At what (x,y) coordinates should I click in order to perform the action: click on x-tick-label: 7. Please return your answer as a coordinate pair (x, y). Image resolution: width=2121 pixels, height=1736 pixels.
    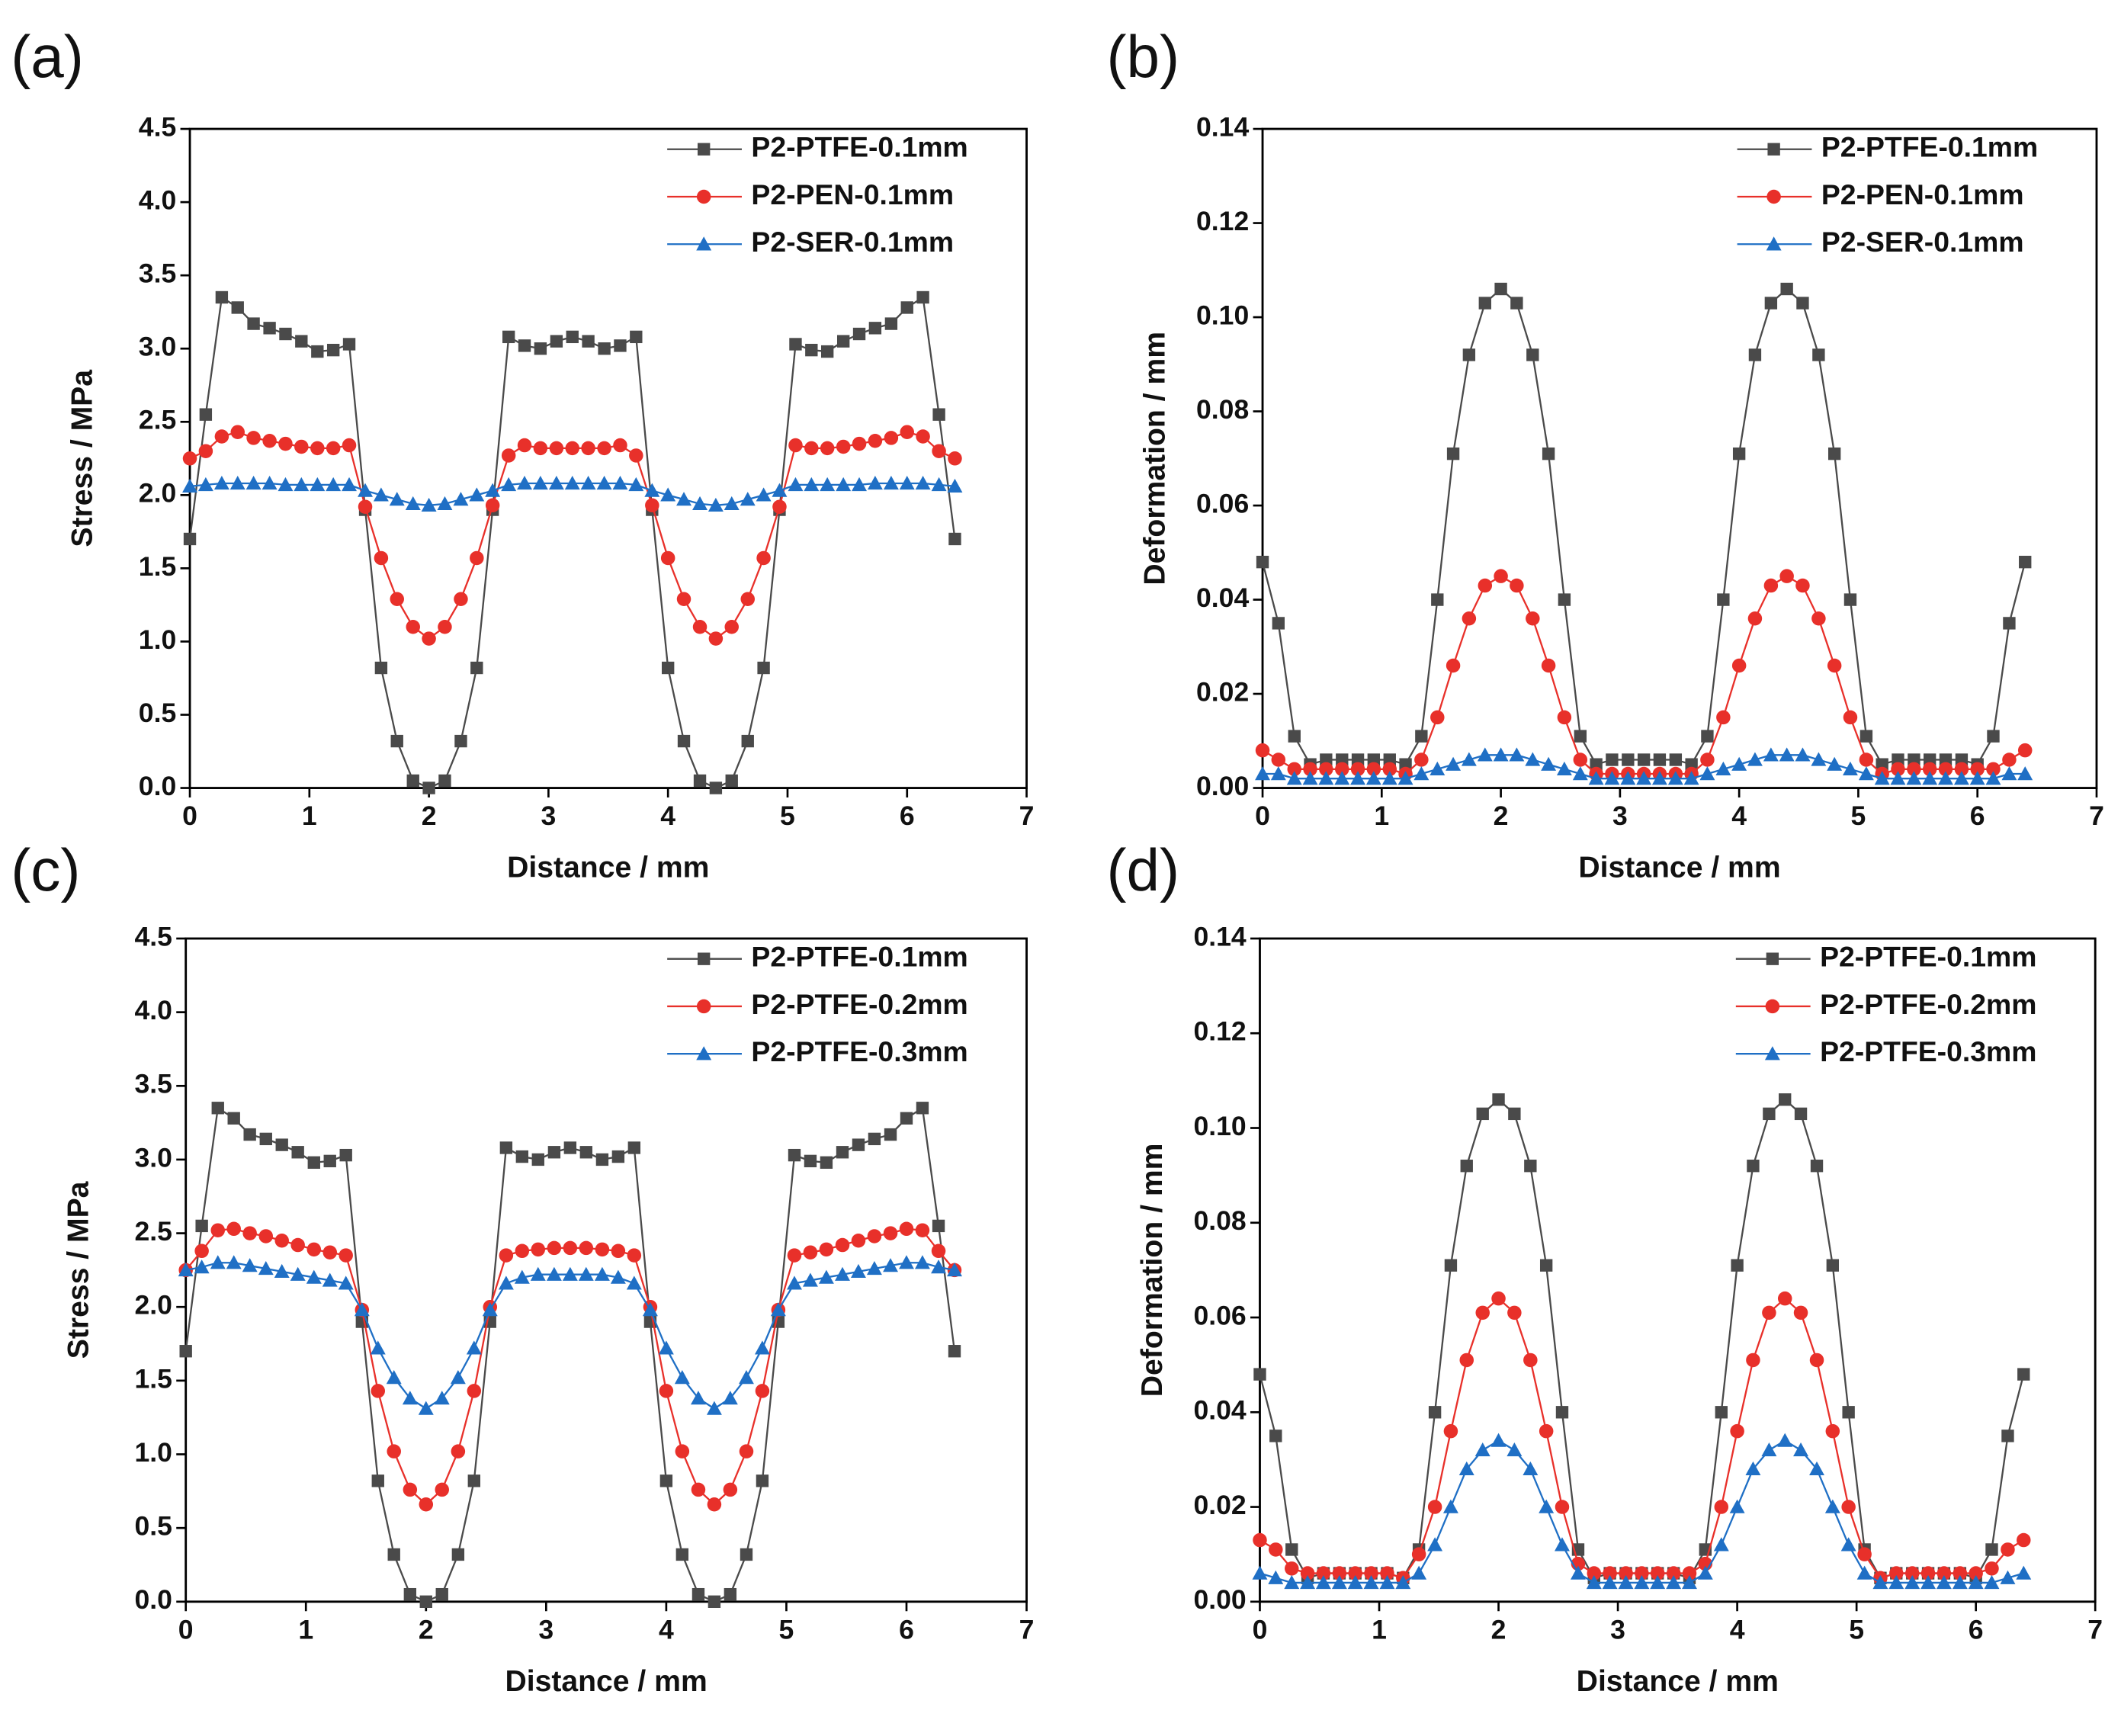
    Looking at the image, I should click on (1027, 816).